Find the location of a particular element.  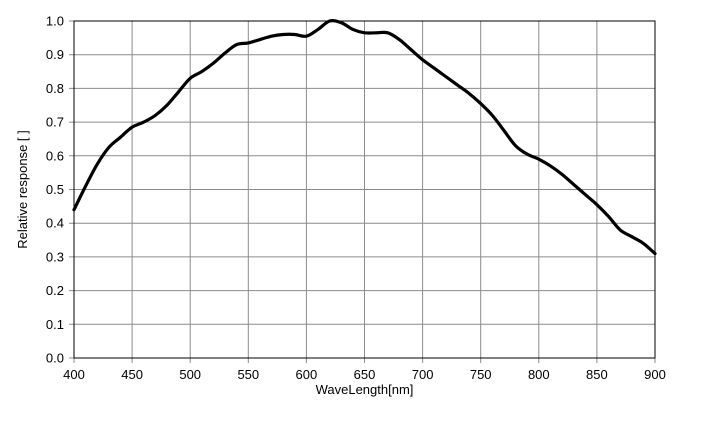

y-tick-label: 0.2 is located at coordinates (55, 290).